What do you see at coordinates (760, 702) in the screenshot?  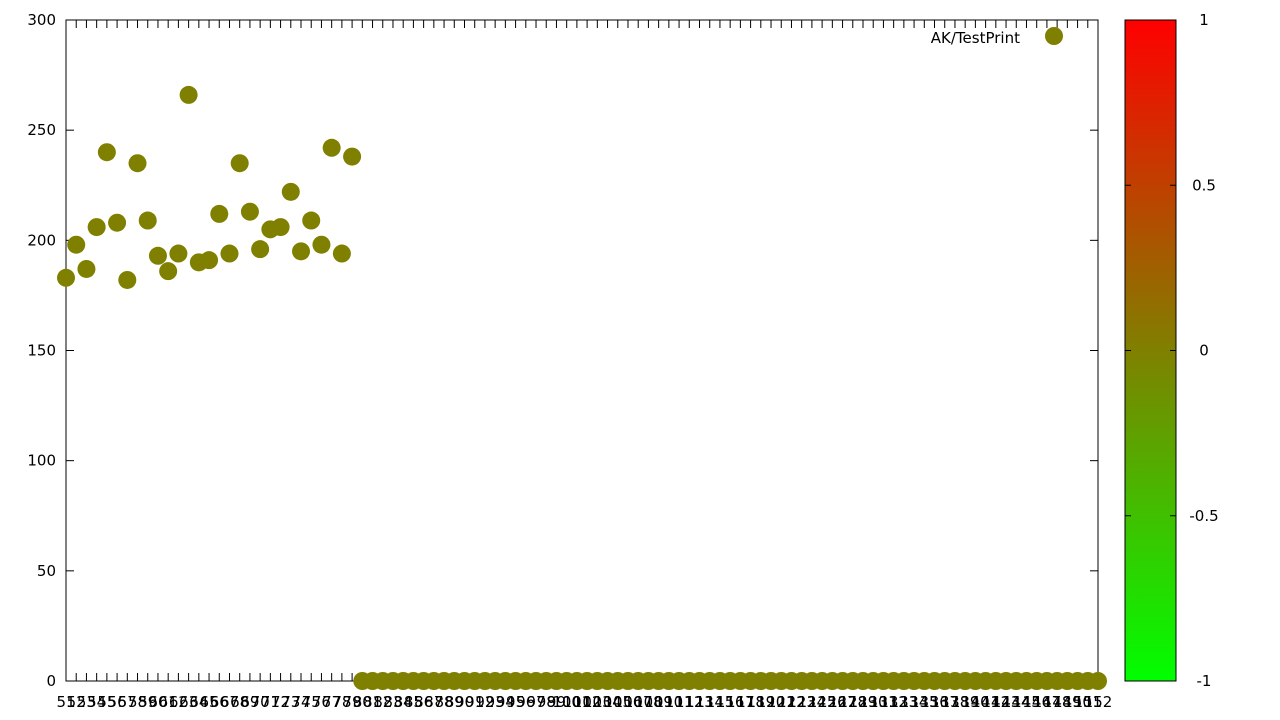 I see `x-tick-label: 119` at bounding box center [760, 702].